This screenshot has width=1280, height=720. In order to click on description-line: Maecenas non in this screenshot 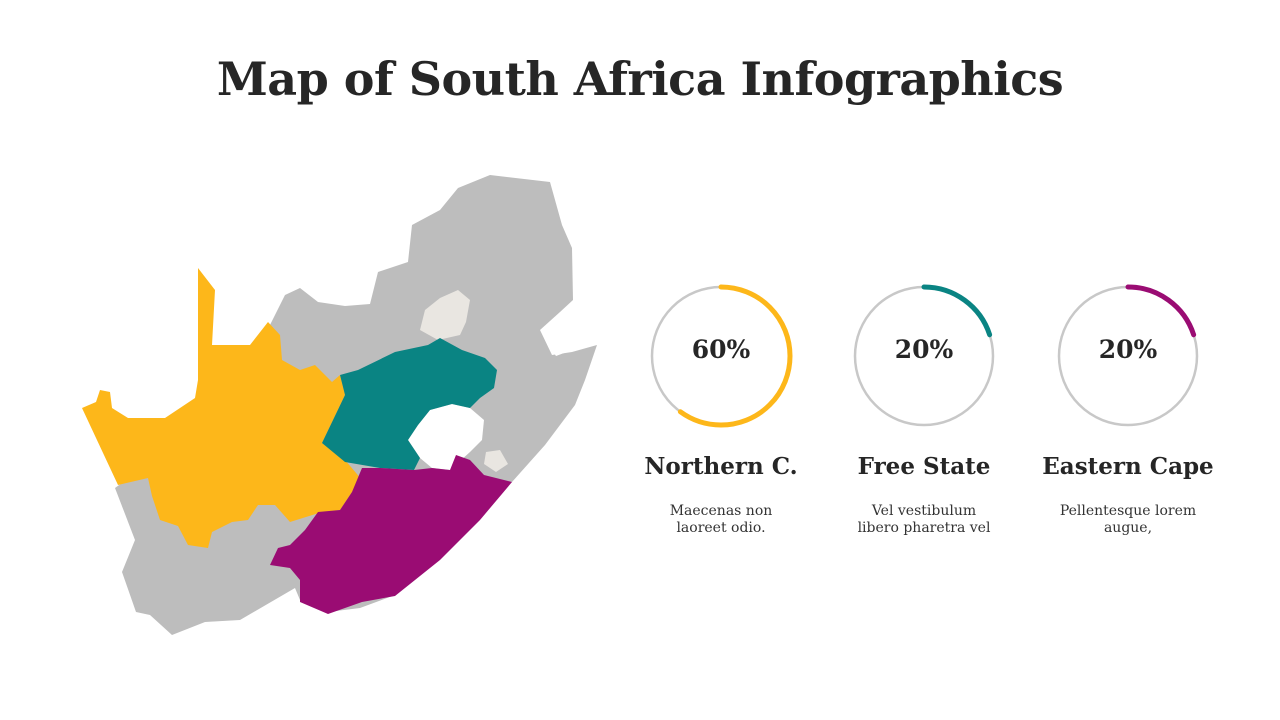, I will do `click(721, 511)`.